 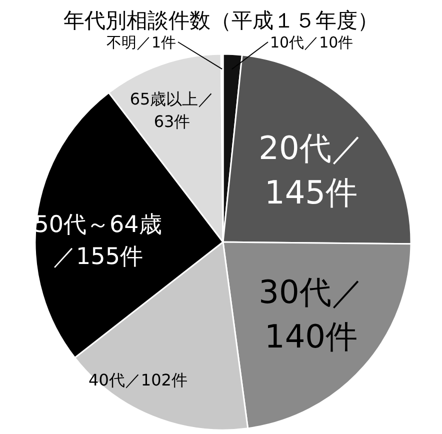 What do you see at coordinates (98, 225) in the screenshot?
I see `slice-label: 50代～64歳` at bounding box center [98, 225].